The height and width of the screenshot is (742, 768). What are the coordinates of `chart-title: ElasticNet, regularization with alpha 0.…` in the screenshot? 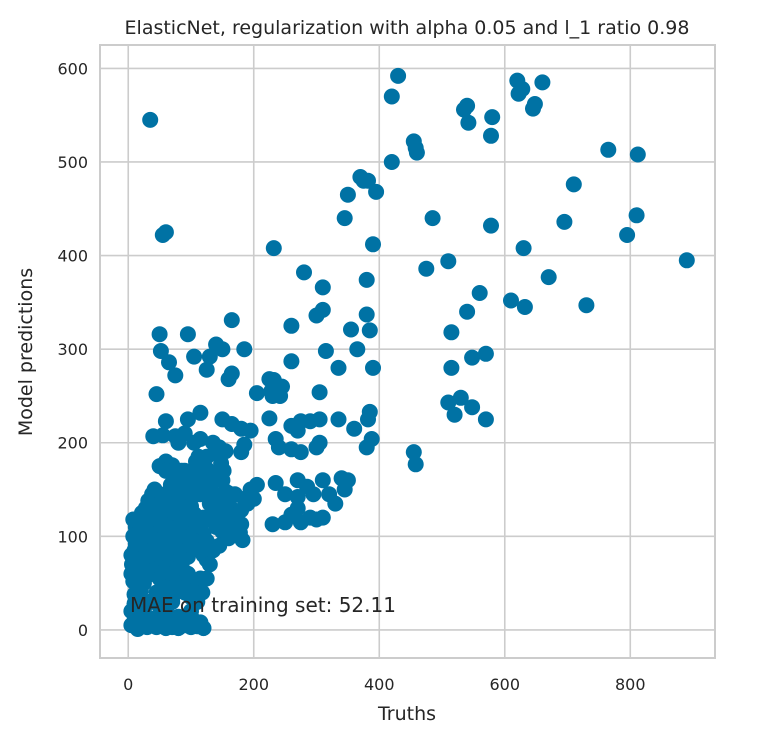 It's located at (407, 28).